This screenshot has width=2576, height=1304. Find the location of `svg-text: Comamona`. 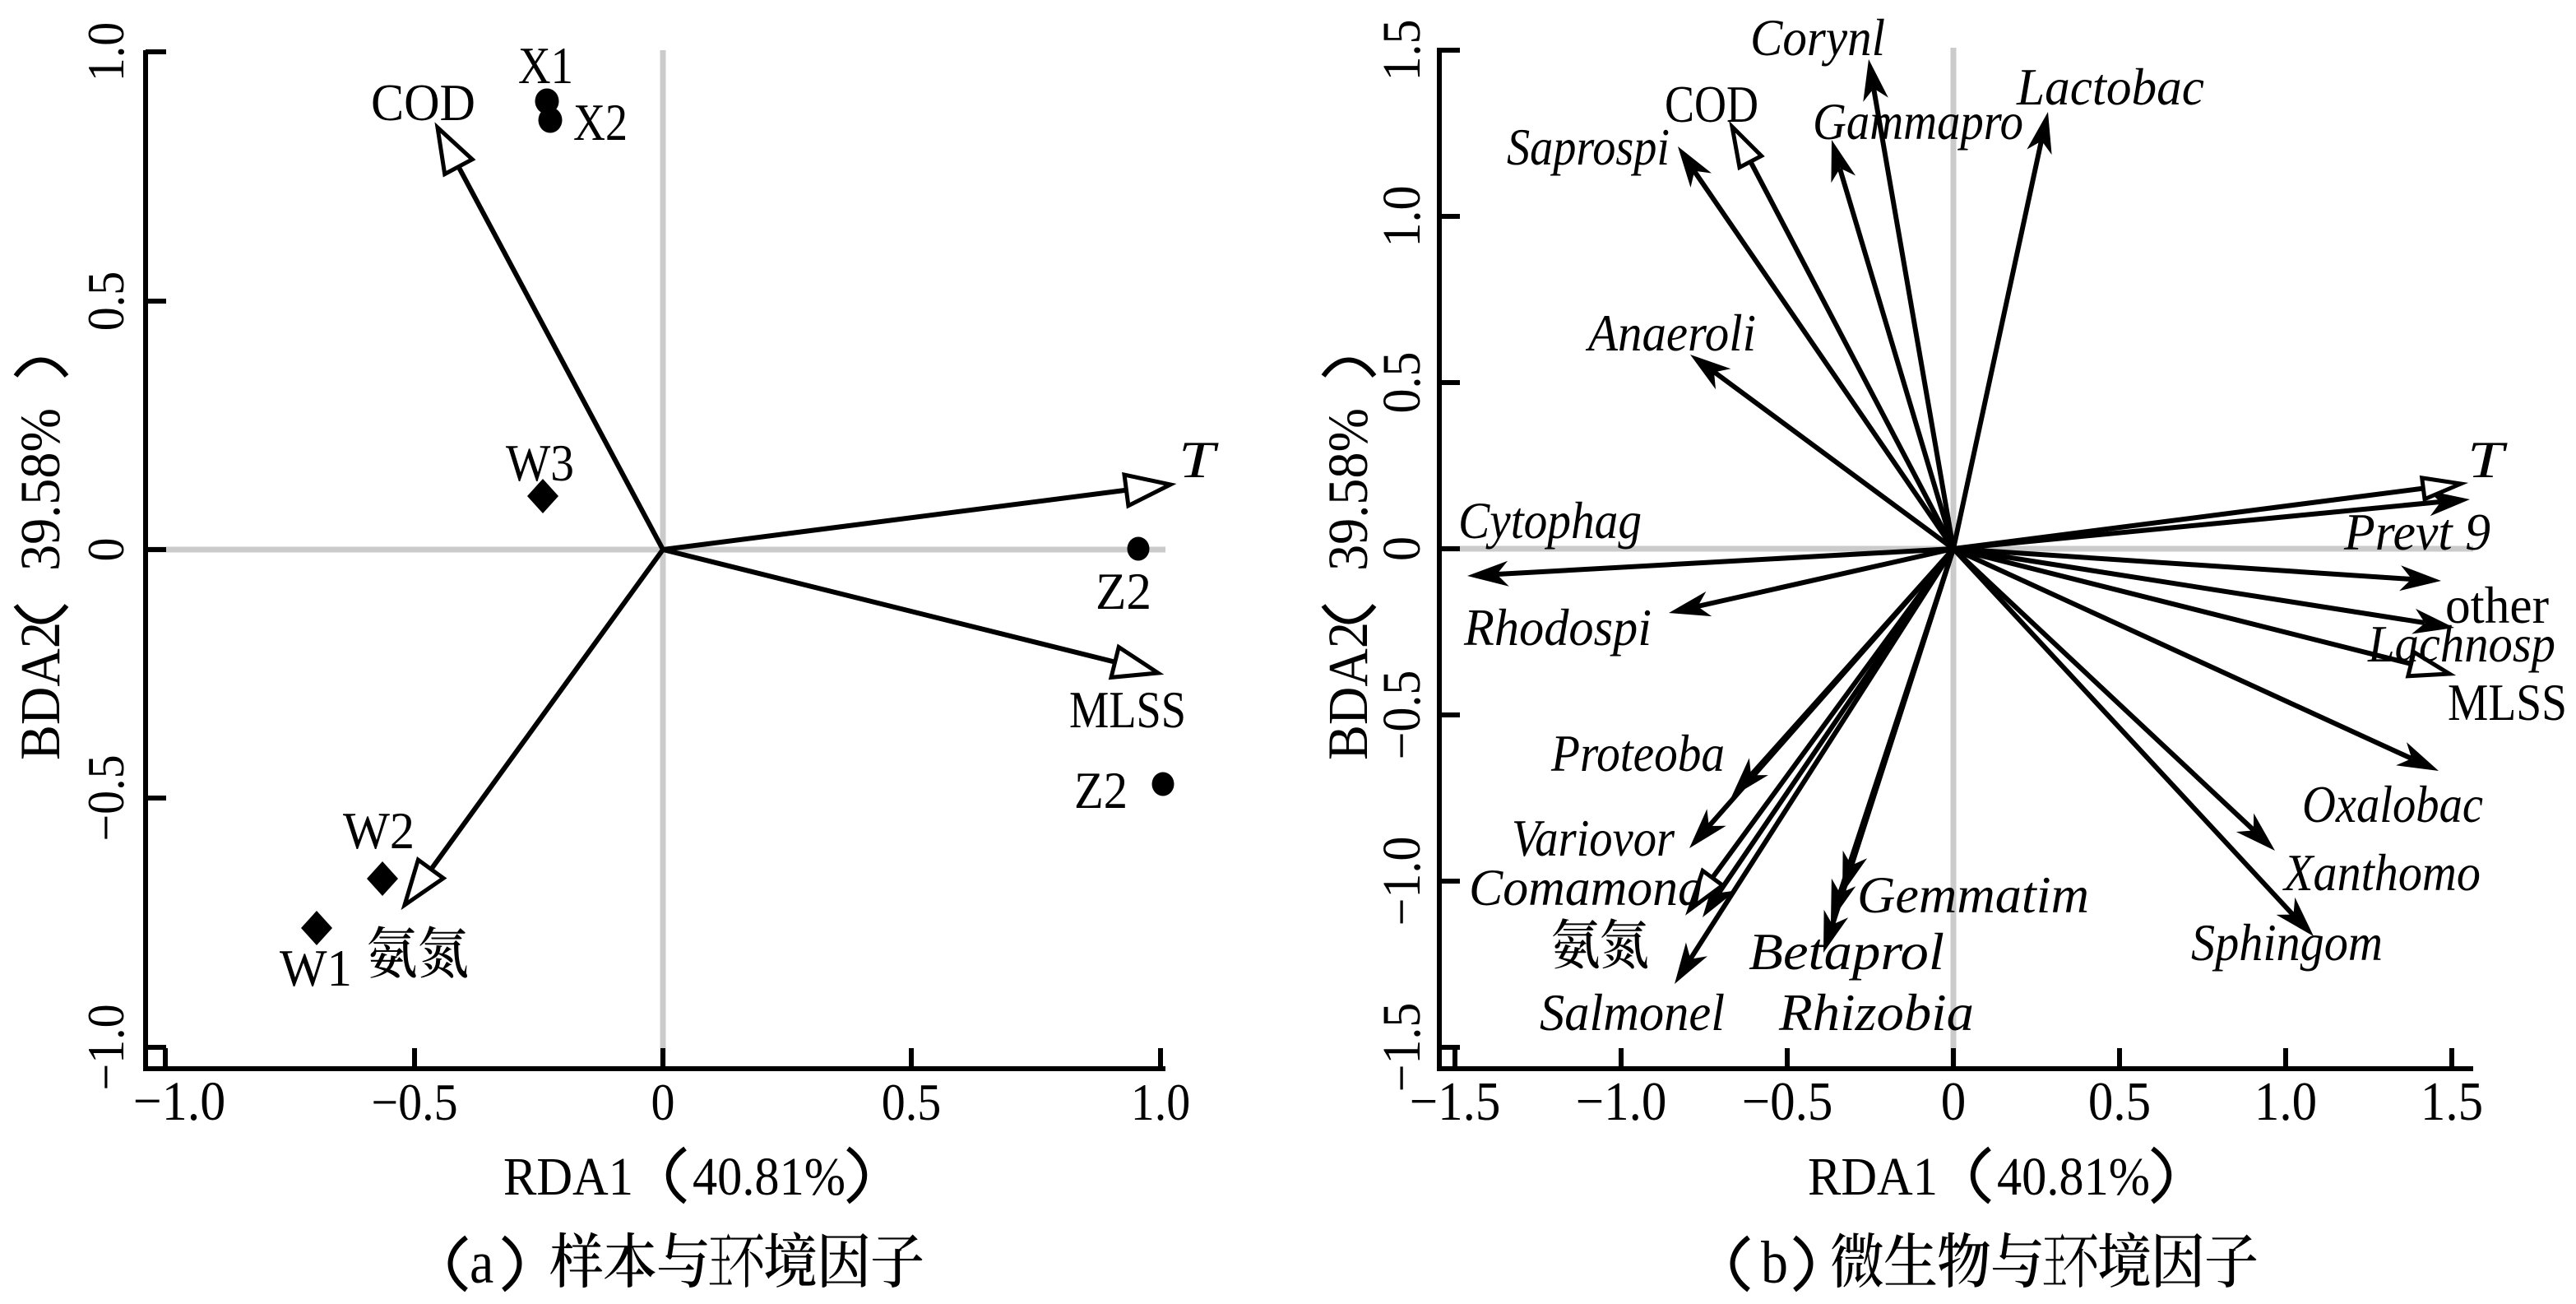

svg-text: Comamona is located at coordinates (1586, 888).